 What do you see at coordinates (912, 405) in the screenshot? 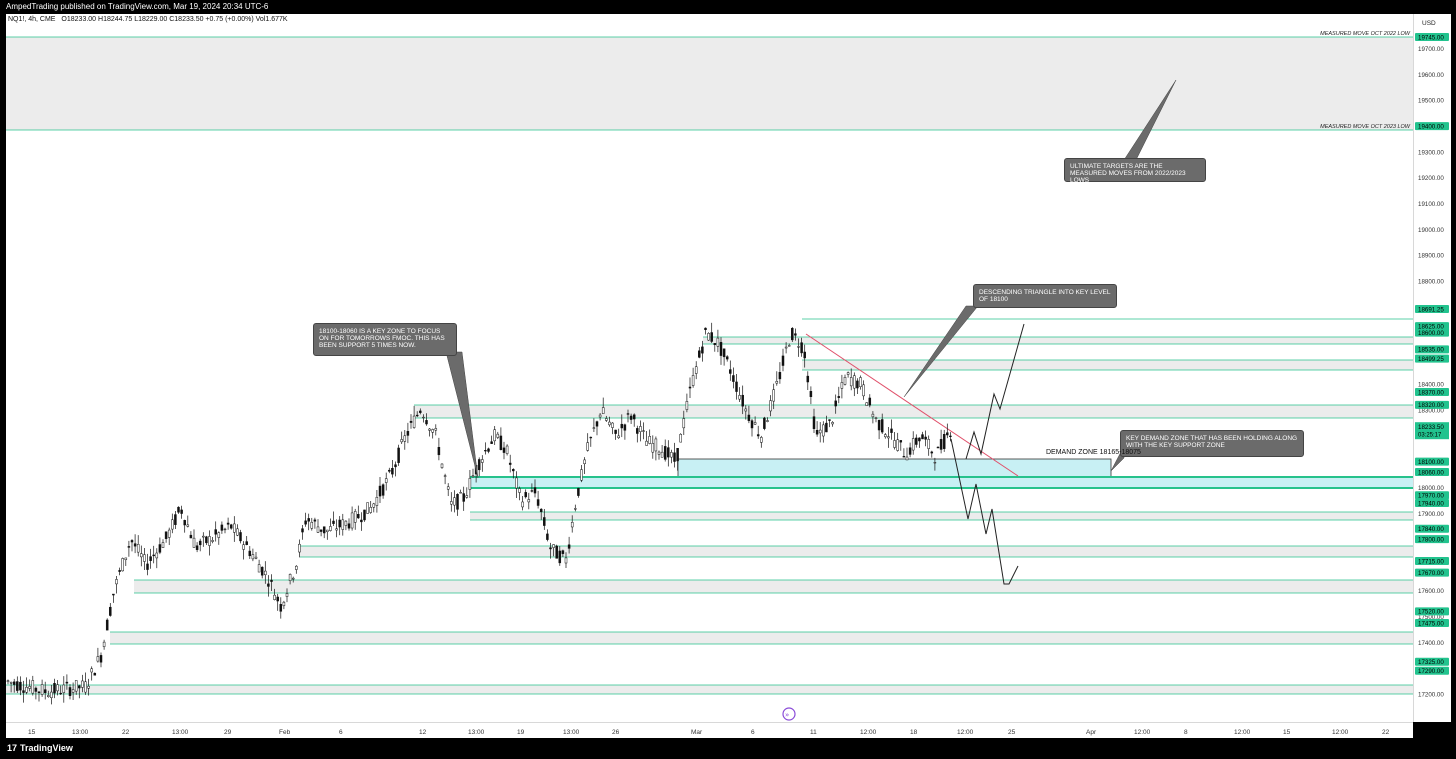
I see `descending-trendline` at bounding box center [912, 405].